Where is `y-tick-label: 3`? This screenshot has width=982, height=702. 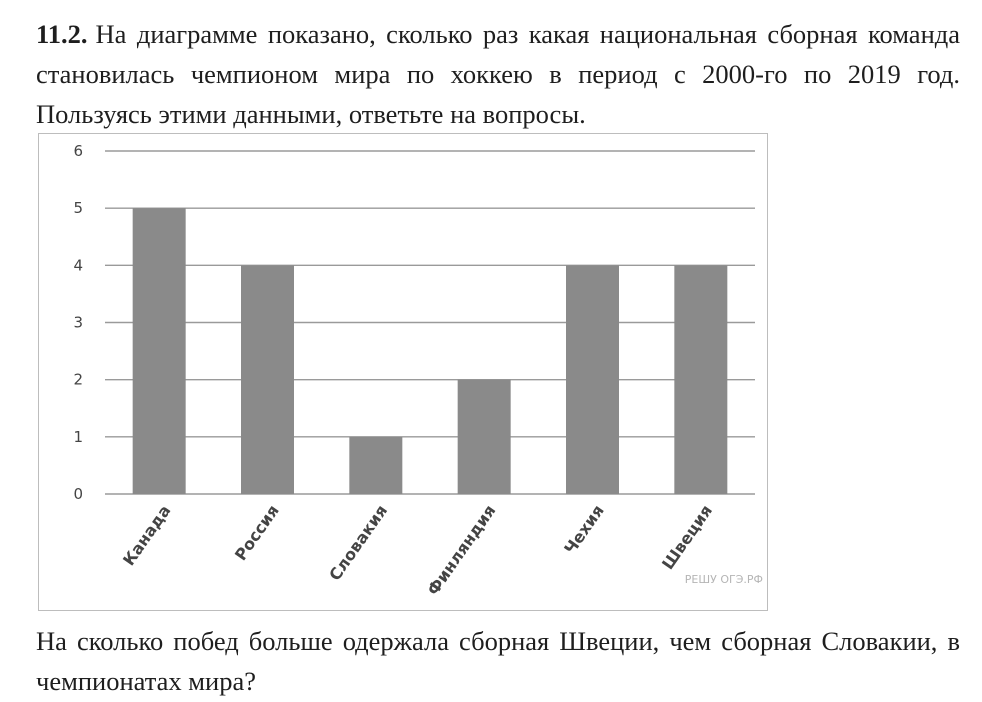 y-tick-label: 3 is located at coordinates (78, 323).